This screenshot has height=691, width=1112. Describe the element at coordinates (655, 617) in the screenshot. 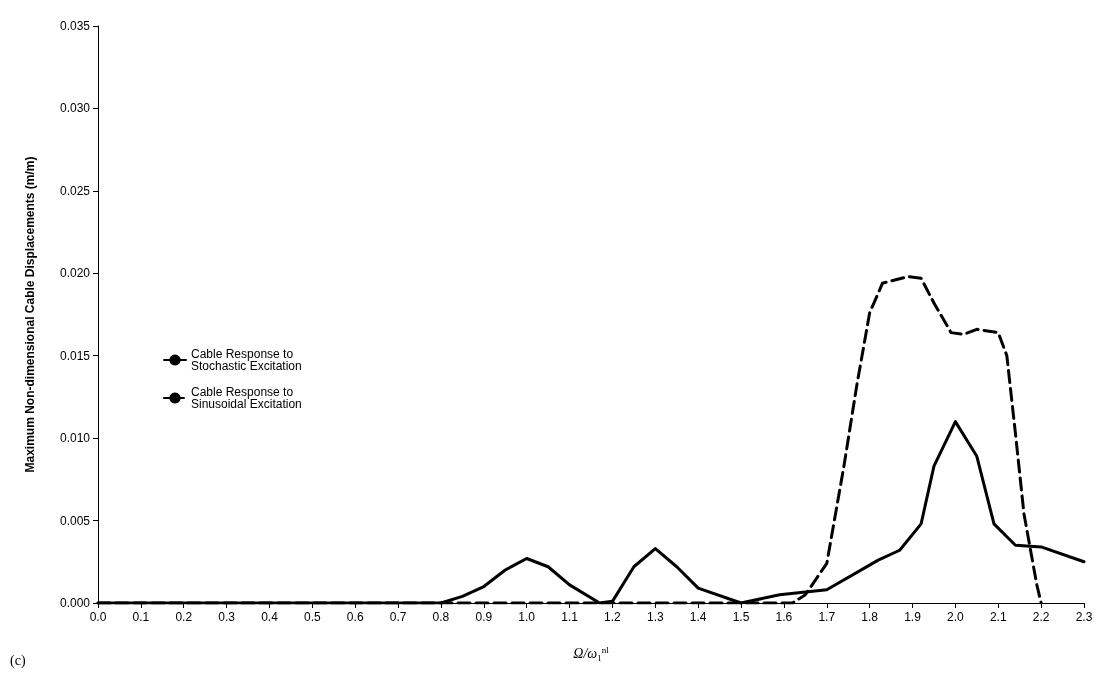

I see `x-tick-label: 1.3` at that location.